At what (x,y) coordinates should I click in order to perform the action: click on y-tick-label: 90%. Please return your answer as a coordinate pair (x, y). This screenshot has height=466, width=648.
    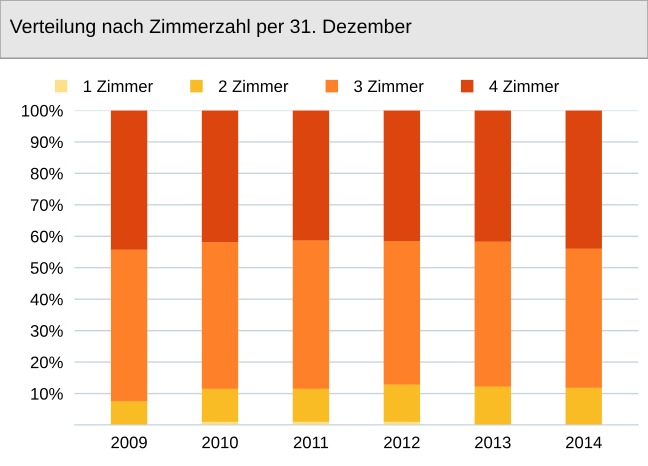
    Looking at the image, I should click on (46, 142).